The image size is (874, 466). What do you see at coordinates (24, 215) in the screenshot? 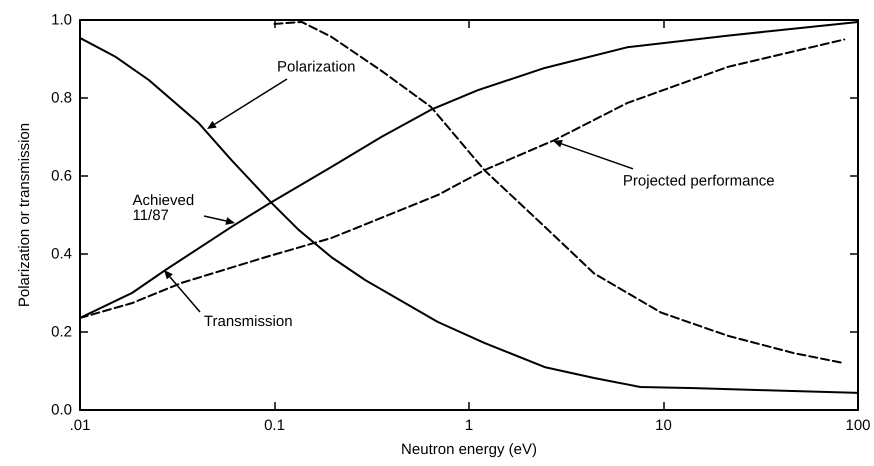
I see `y-axis-title: Polarization or transmission` at bounding box center [24, 215].